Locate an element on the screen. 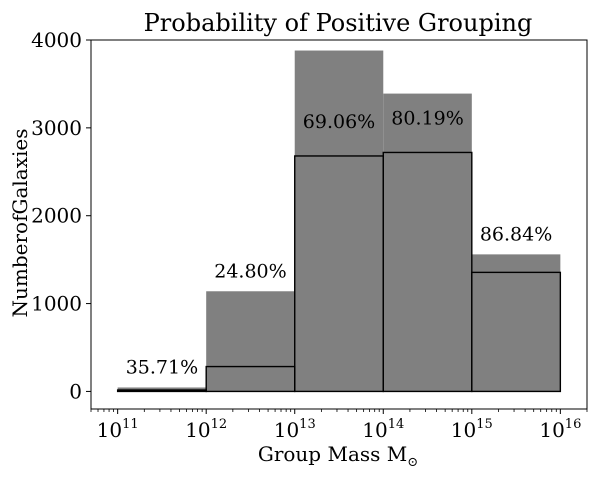 The image size is (600, 478). y-tick-label-0: 0 is located at coordinates (75, 391).